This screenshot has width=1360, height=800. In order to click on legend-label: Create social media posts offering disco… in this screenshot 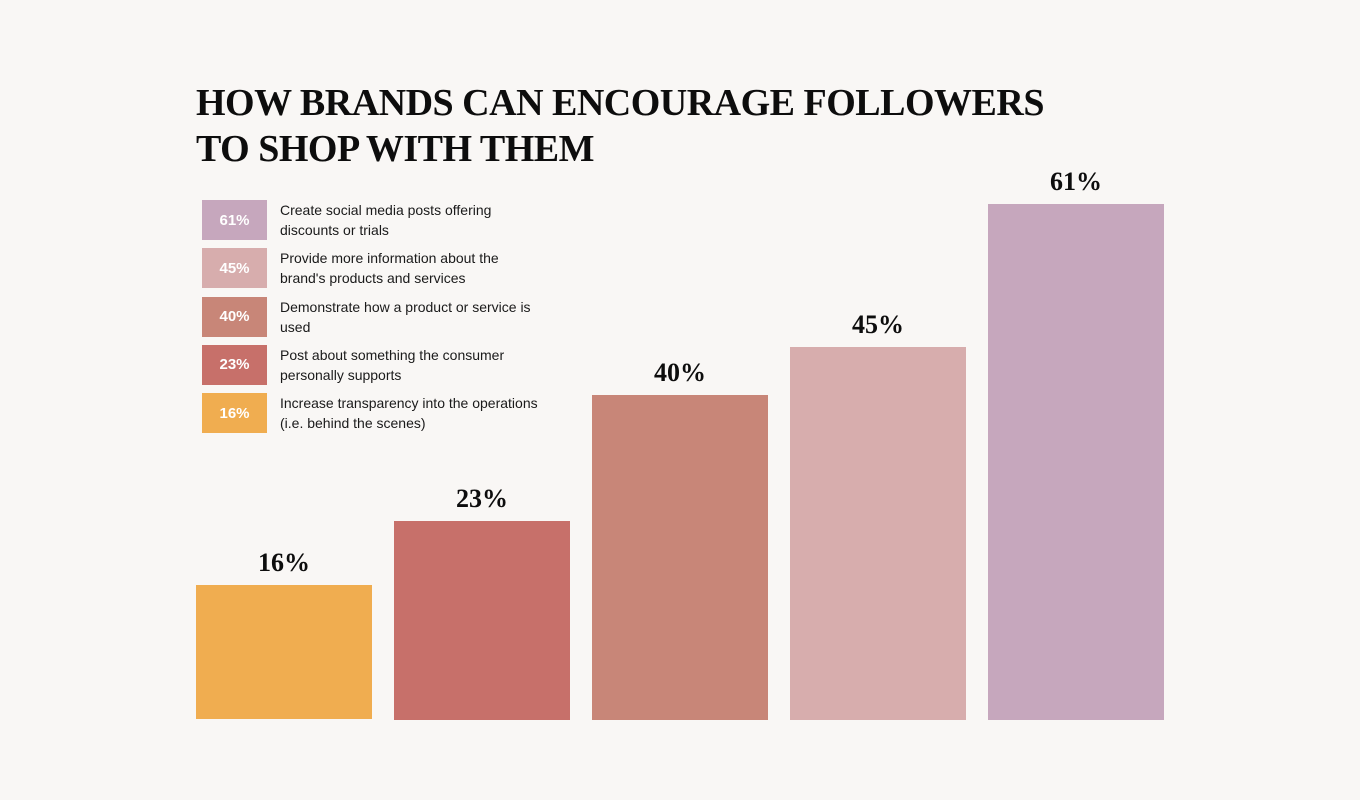, I will do `click(386, 220)`.